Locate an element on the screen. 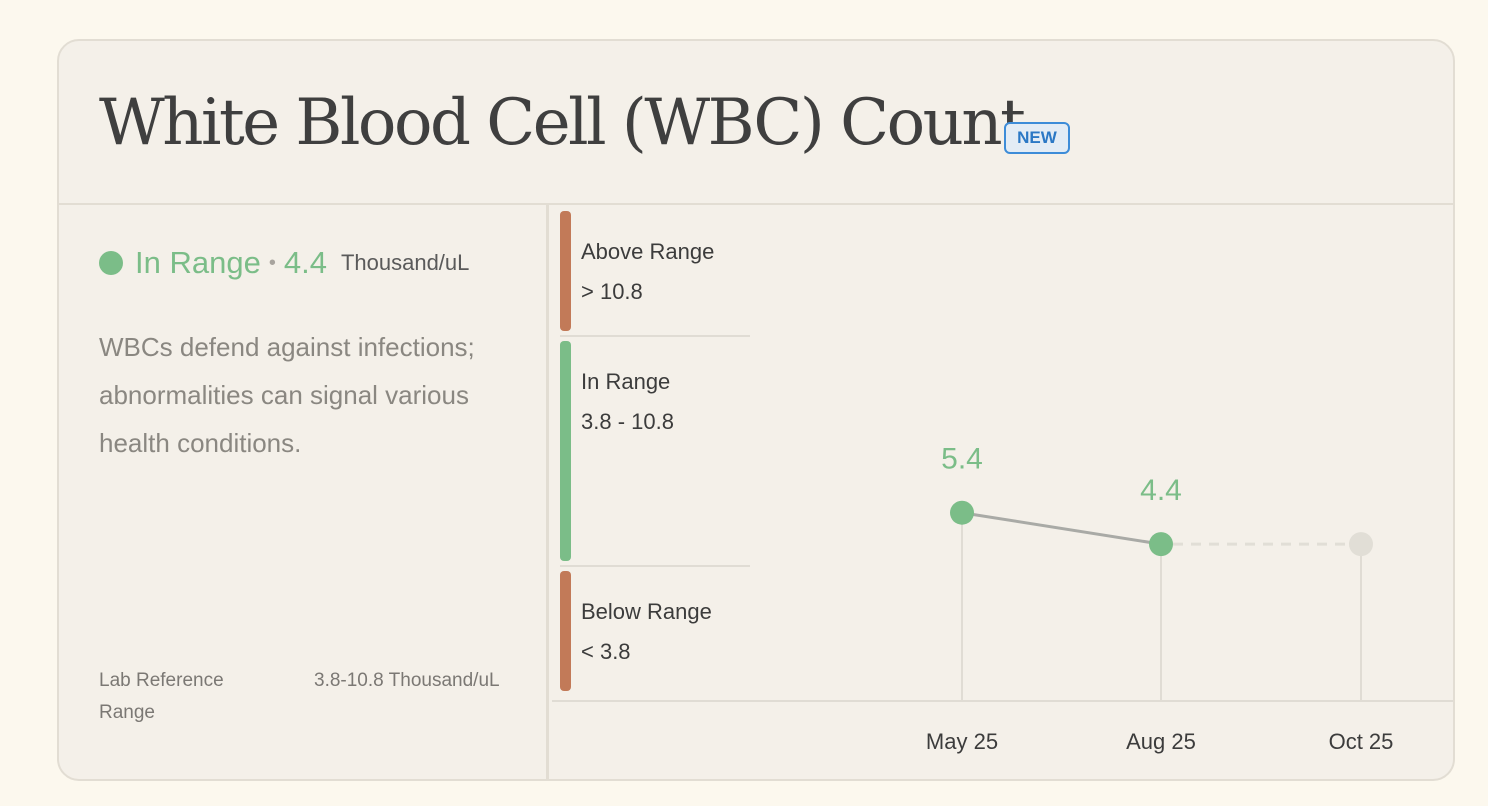 The width and height of the screenshot is (1488, 806). status-unit: Thousand/uL is located at coordinates (405, 262).